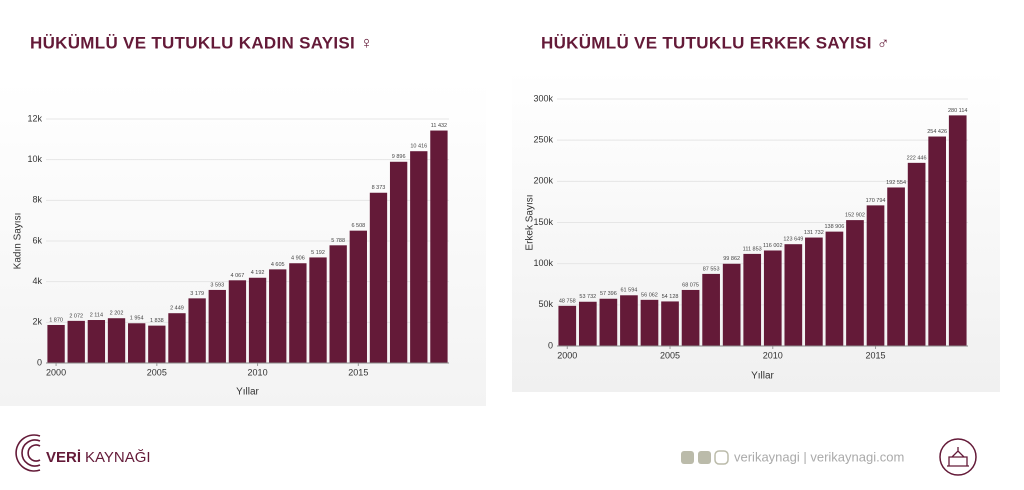 This screenshot has height=490, width=1024. Describe the element at coordinates (34, 118) in the screenshot. I see `y-tick-label: 12k` at that location.